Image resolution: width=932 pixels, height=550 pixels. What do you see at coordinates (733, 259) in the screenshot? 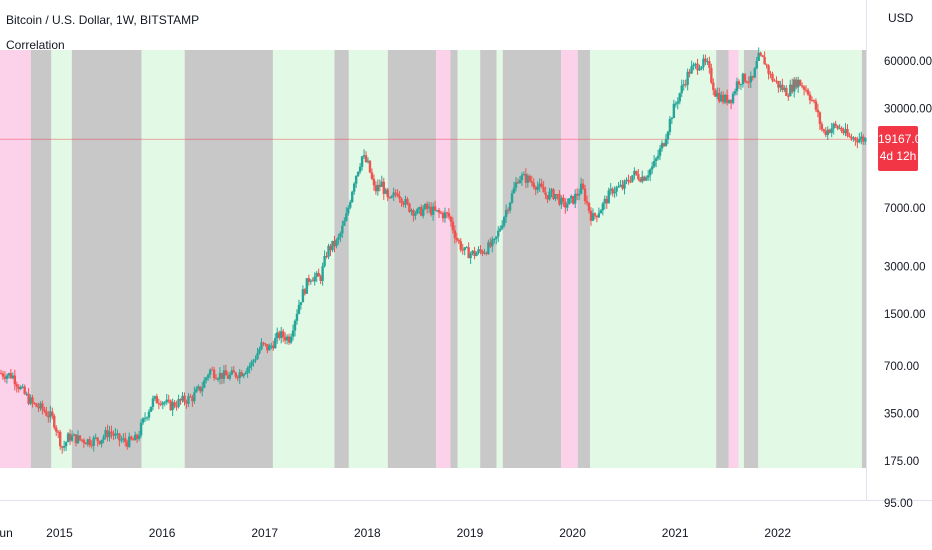
I see `correlation-band-pink` at bounding box center [733, 259].